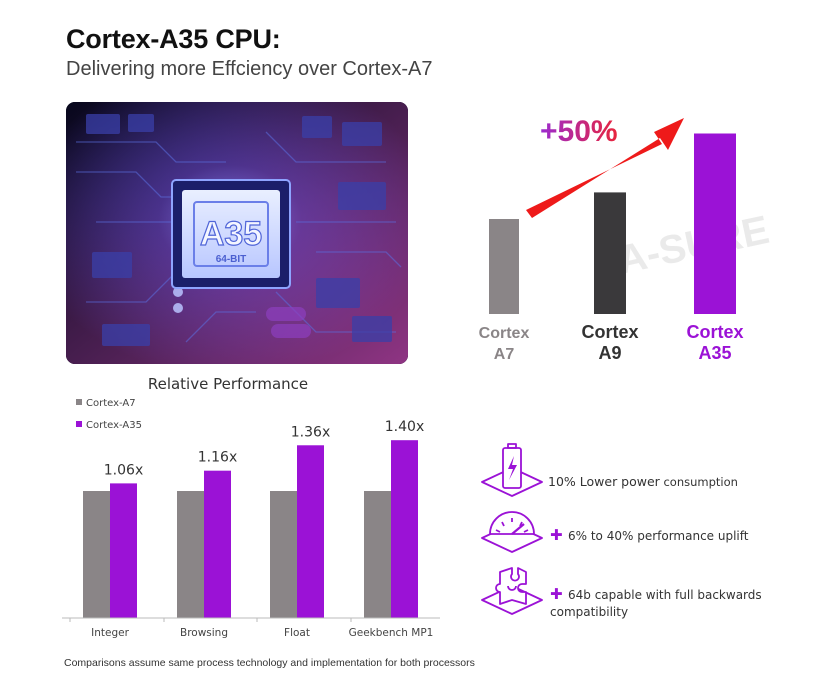 This screenshot has width=822, height=695. What do you see at coordinates (173, 39) in the screenshot?
I see `page-title: Cortex-A35 CPU:` at bounding box center [173, 39].